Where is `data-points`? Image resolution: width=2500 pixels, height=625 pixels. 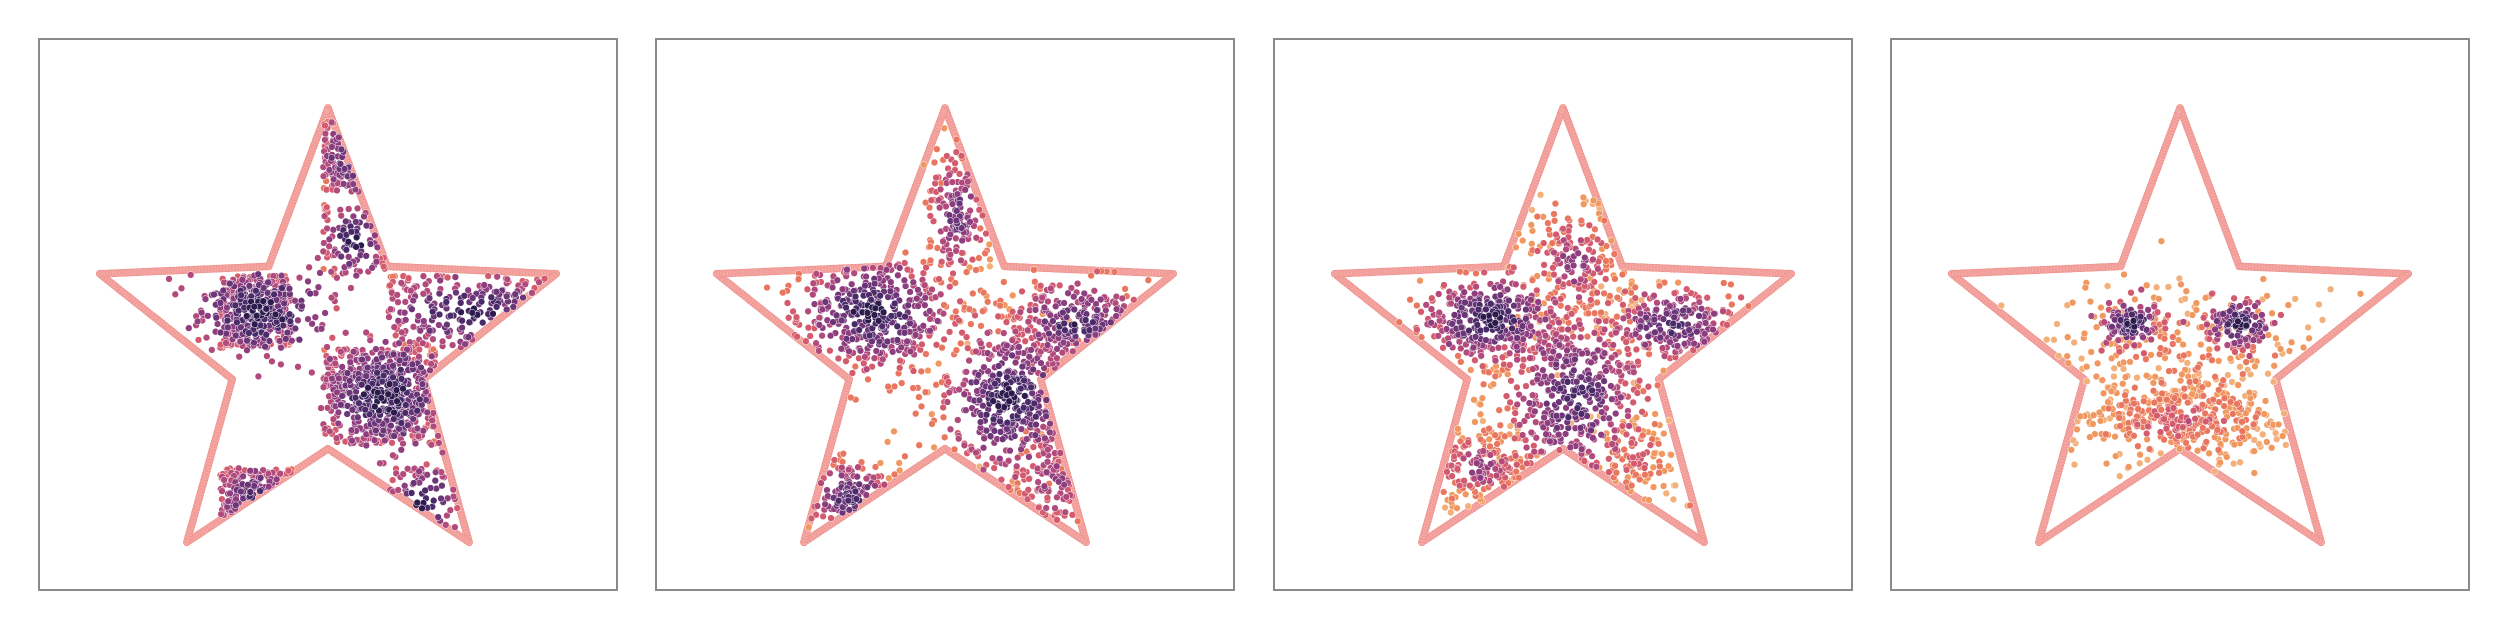 data-points is located at coordinates (957, 327).